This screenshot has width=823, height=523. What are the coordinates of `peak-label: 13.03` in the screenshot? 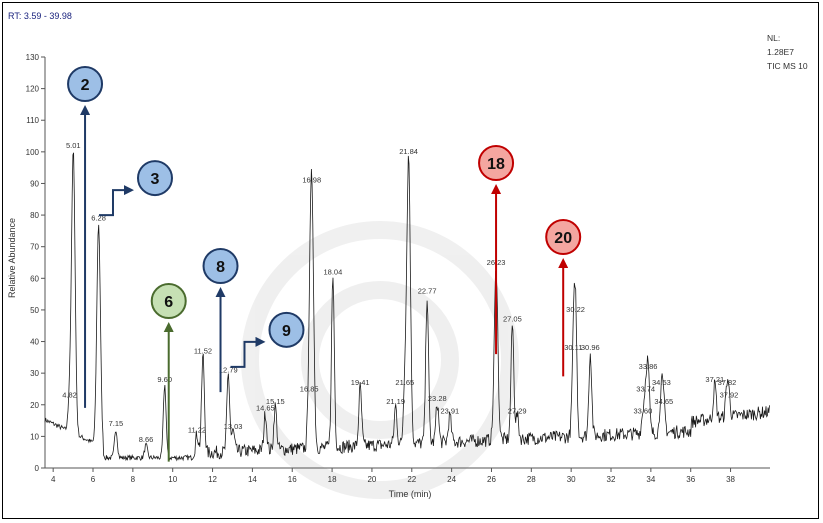 It's located at (233, 426).